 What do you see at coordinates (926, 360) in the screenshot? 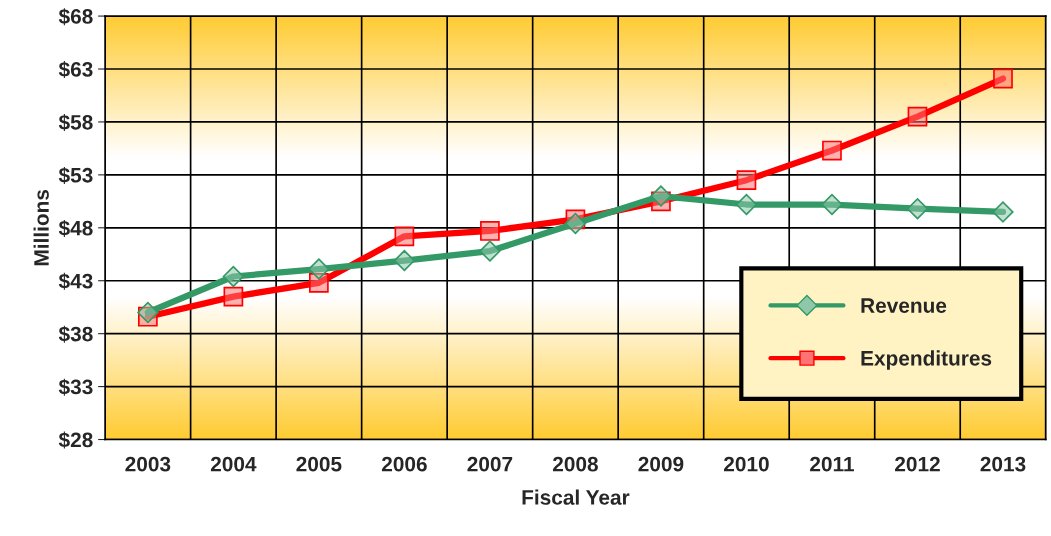
I see `legend-label: Expenditures` at bounding box center [926, 360].